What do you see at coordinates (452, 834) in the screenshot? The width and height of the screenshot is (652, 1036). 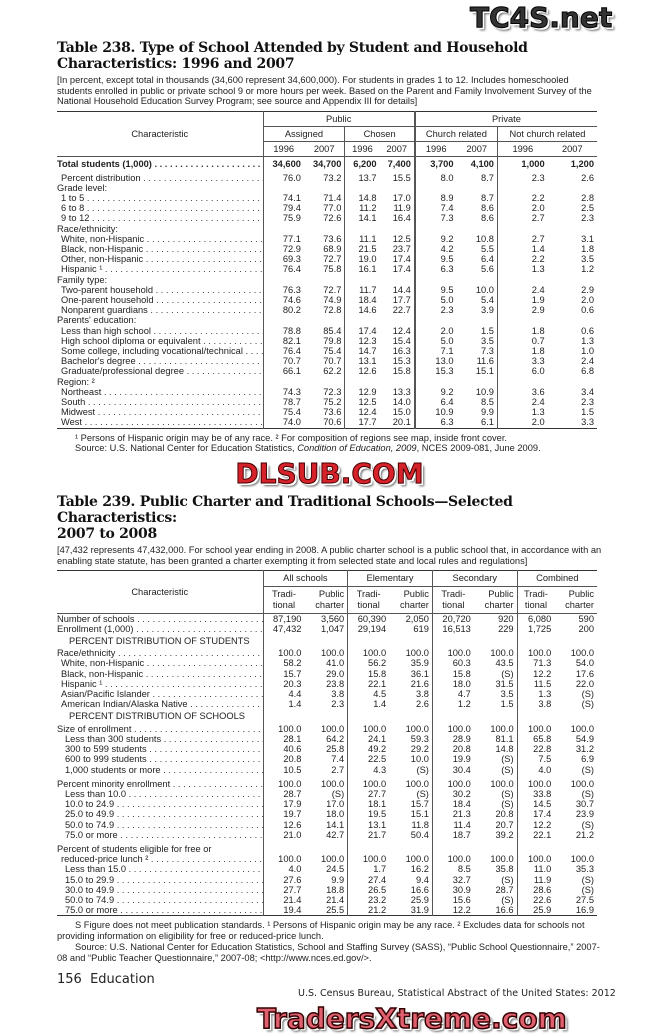 I see `cell-value: 18.7` at bounding box center [452, 834].